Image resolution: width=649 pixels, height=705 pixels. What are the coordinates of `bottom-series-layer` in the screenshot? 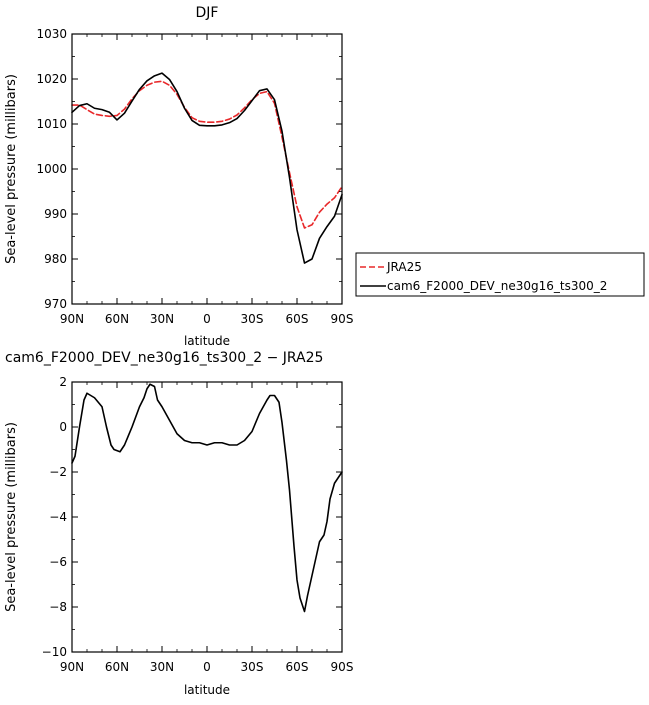 It's located at (207, 498).